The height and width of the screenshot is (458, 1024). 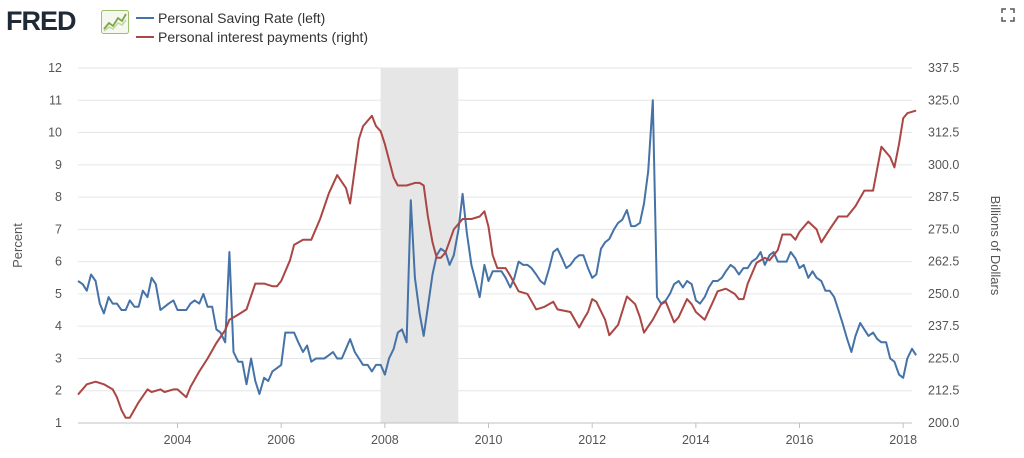 What do you see at coordinates (58, 391) in the screenshot?
I see `left-tick-label: 2` at bounding box center [58, 391].